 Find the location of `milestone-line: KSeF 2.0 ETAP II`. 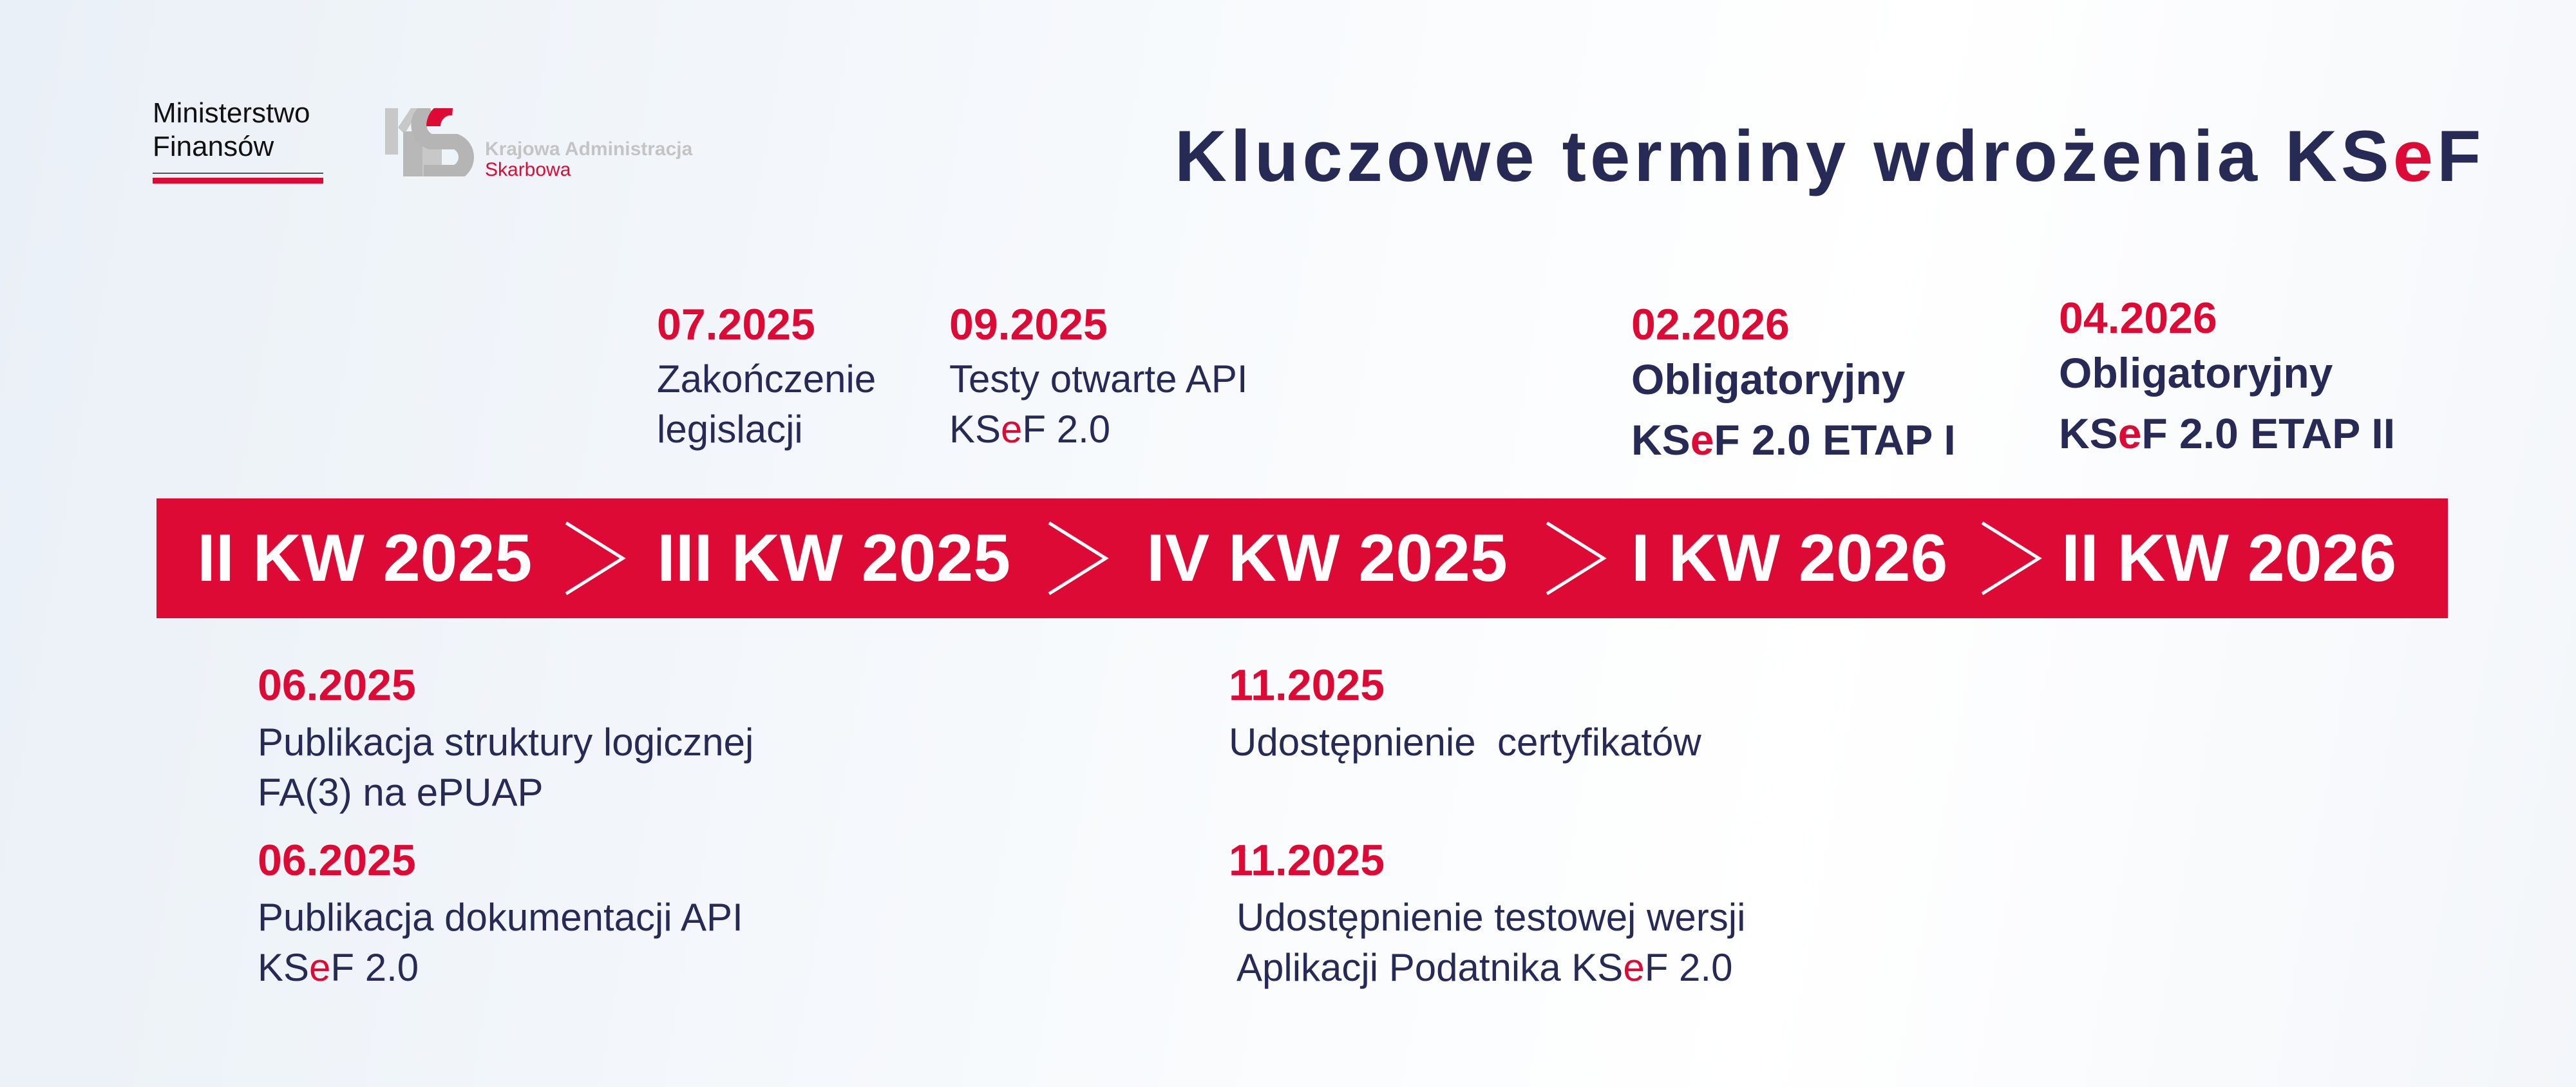

milestone-line: KSeF 2.0 ETAP II is located at coordinates (2227, 433).